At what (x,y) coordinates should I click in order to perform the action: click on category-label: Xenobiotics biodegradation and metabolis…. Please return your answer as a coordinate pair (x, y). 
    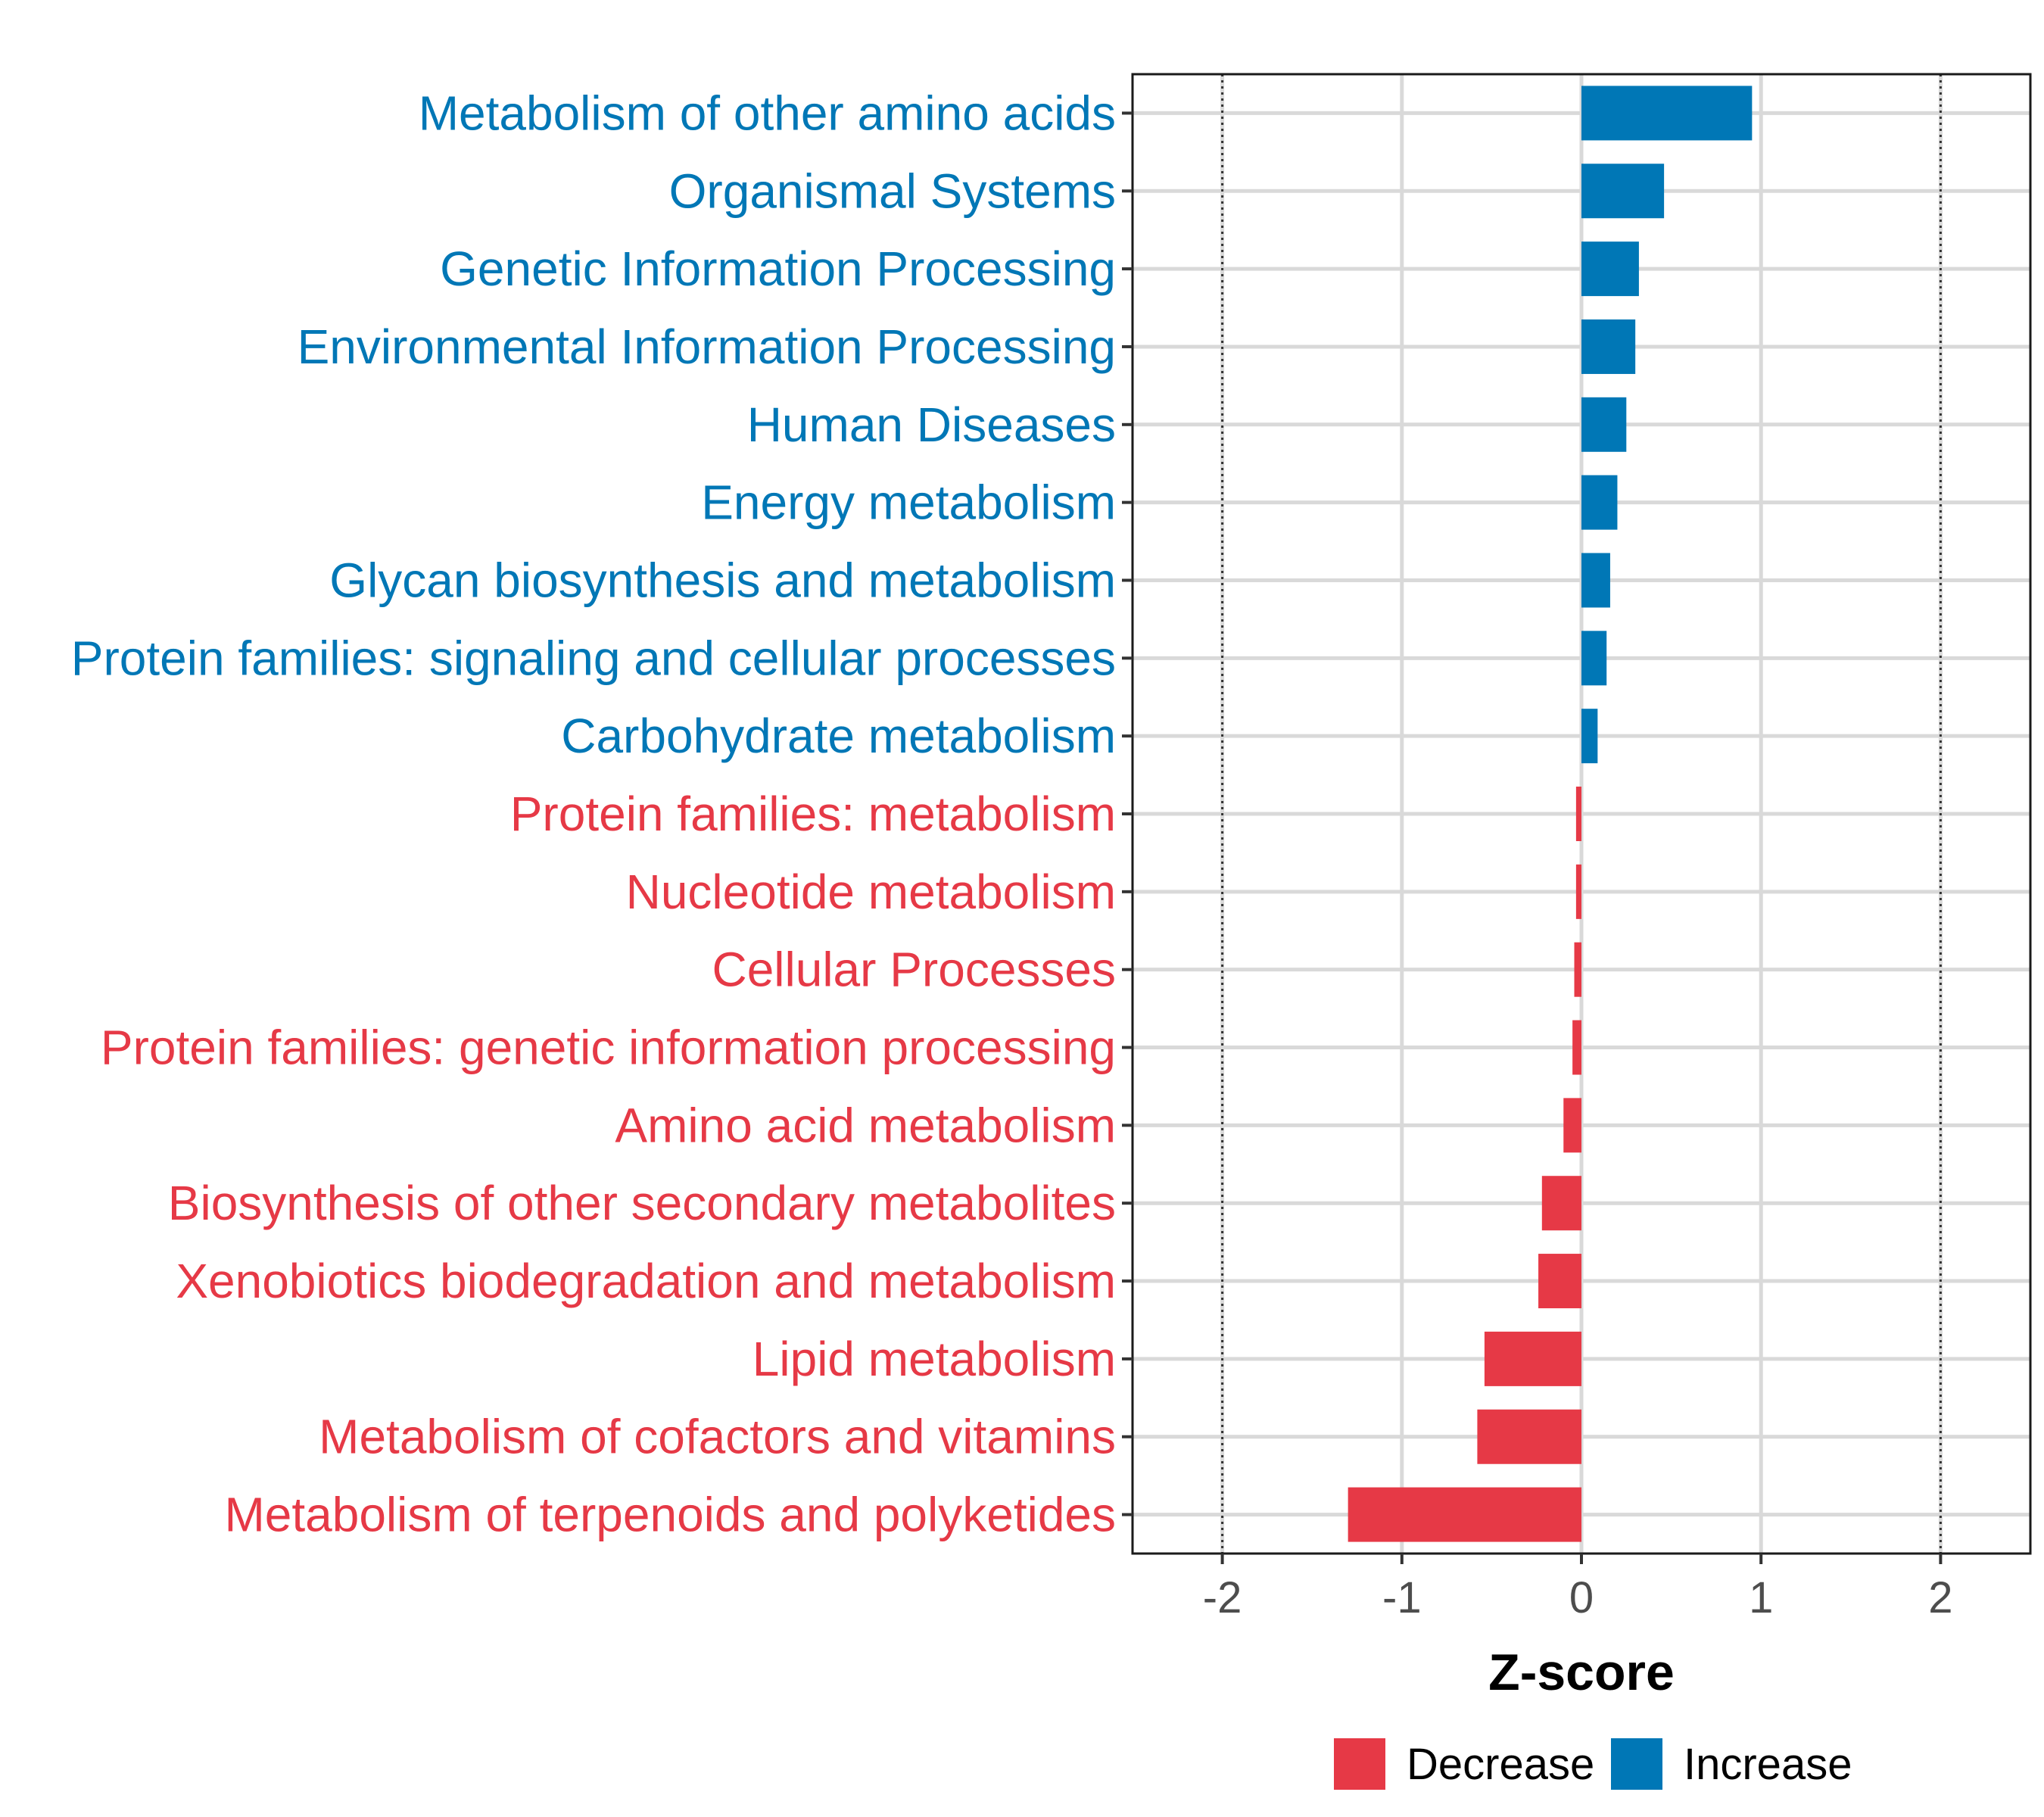
    Looking at the image, I should click on (646, 1281).